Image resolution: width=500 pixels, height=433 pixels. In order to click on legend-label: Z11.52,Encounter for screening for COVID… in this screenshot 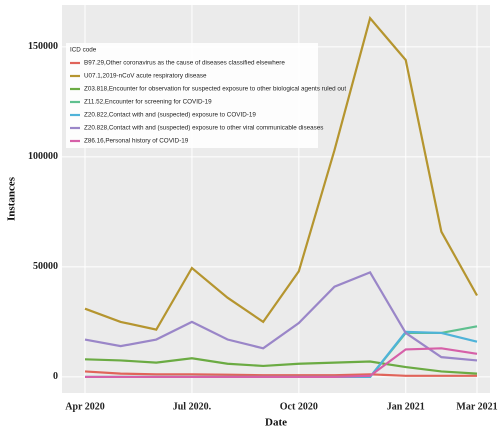, I will do `click(148, 102)`.